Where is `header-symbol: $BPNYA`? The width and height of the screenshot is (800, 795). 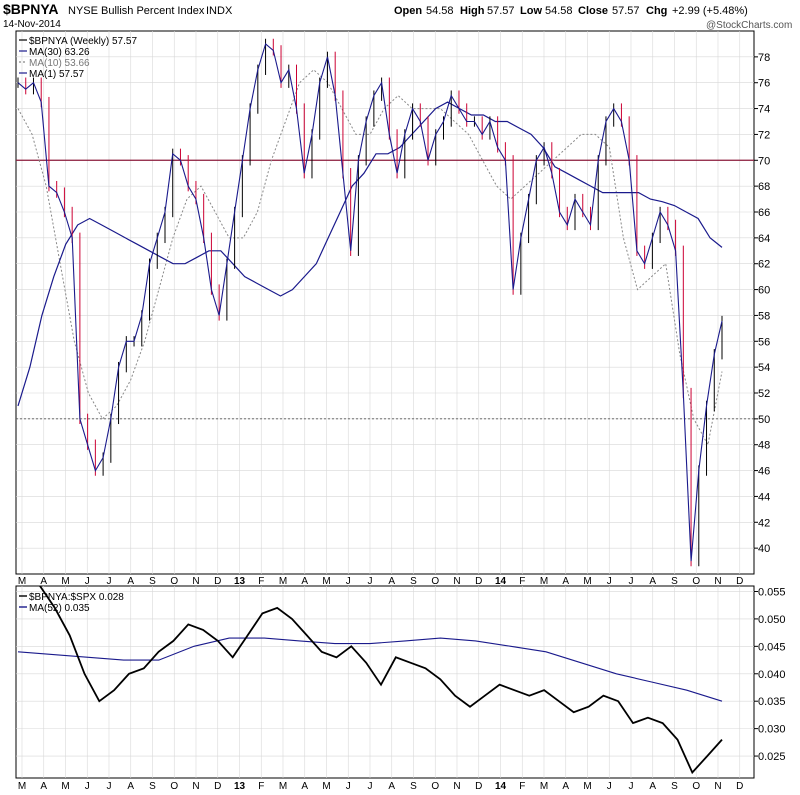 header-symbol: $BPNYA is located at coordinates (31, 9).